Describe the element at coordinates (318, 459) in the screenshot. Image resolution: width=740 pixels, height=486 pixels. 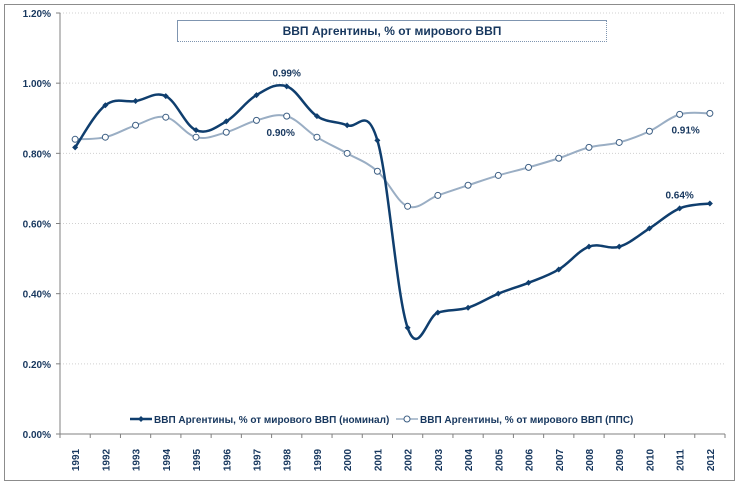
I see `x-tick-label: 1999` at that location.